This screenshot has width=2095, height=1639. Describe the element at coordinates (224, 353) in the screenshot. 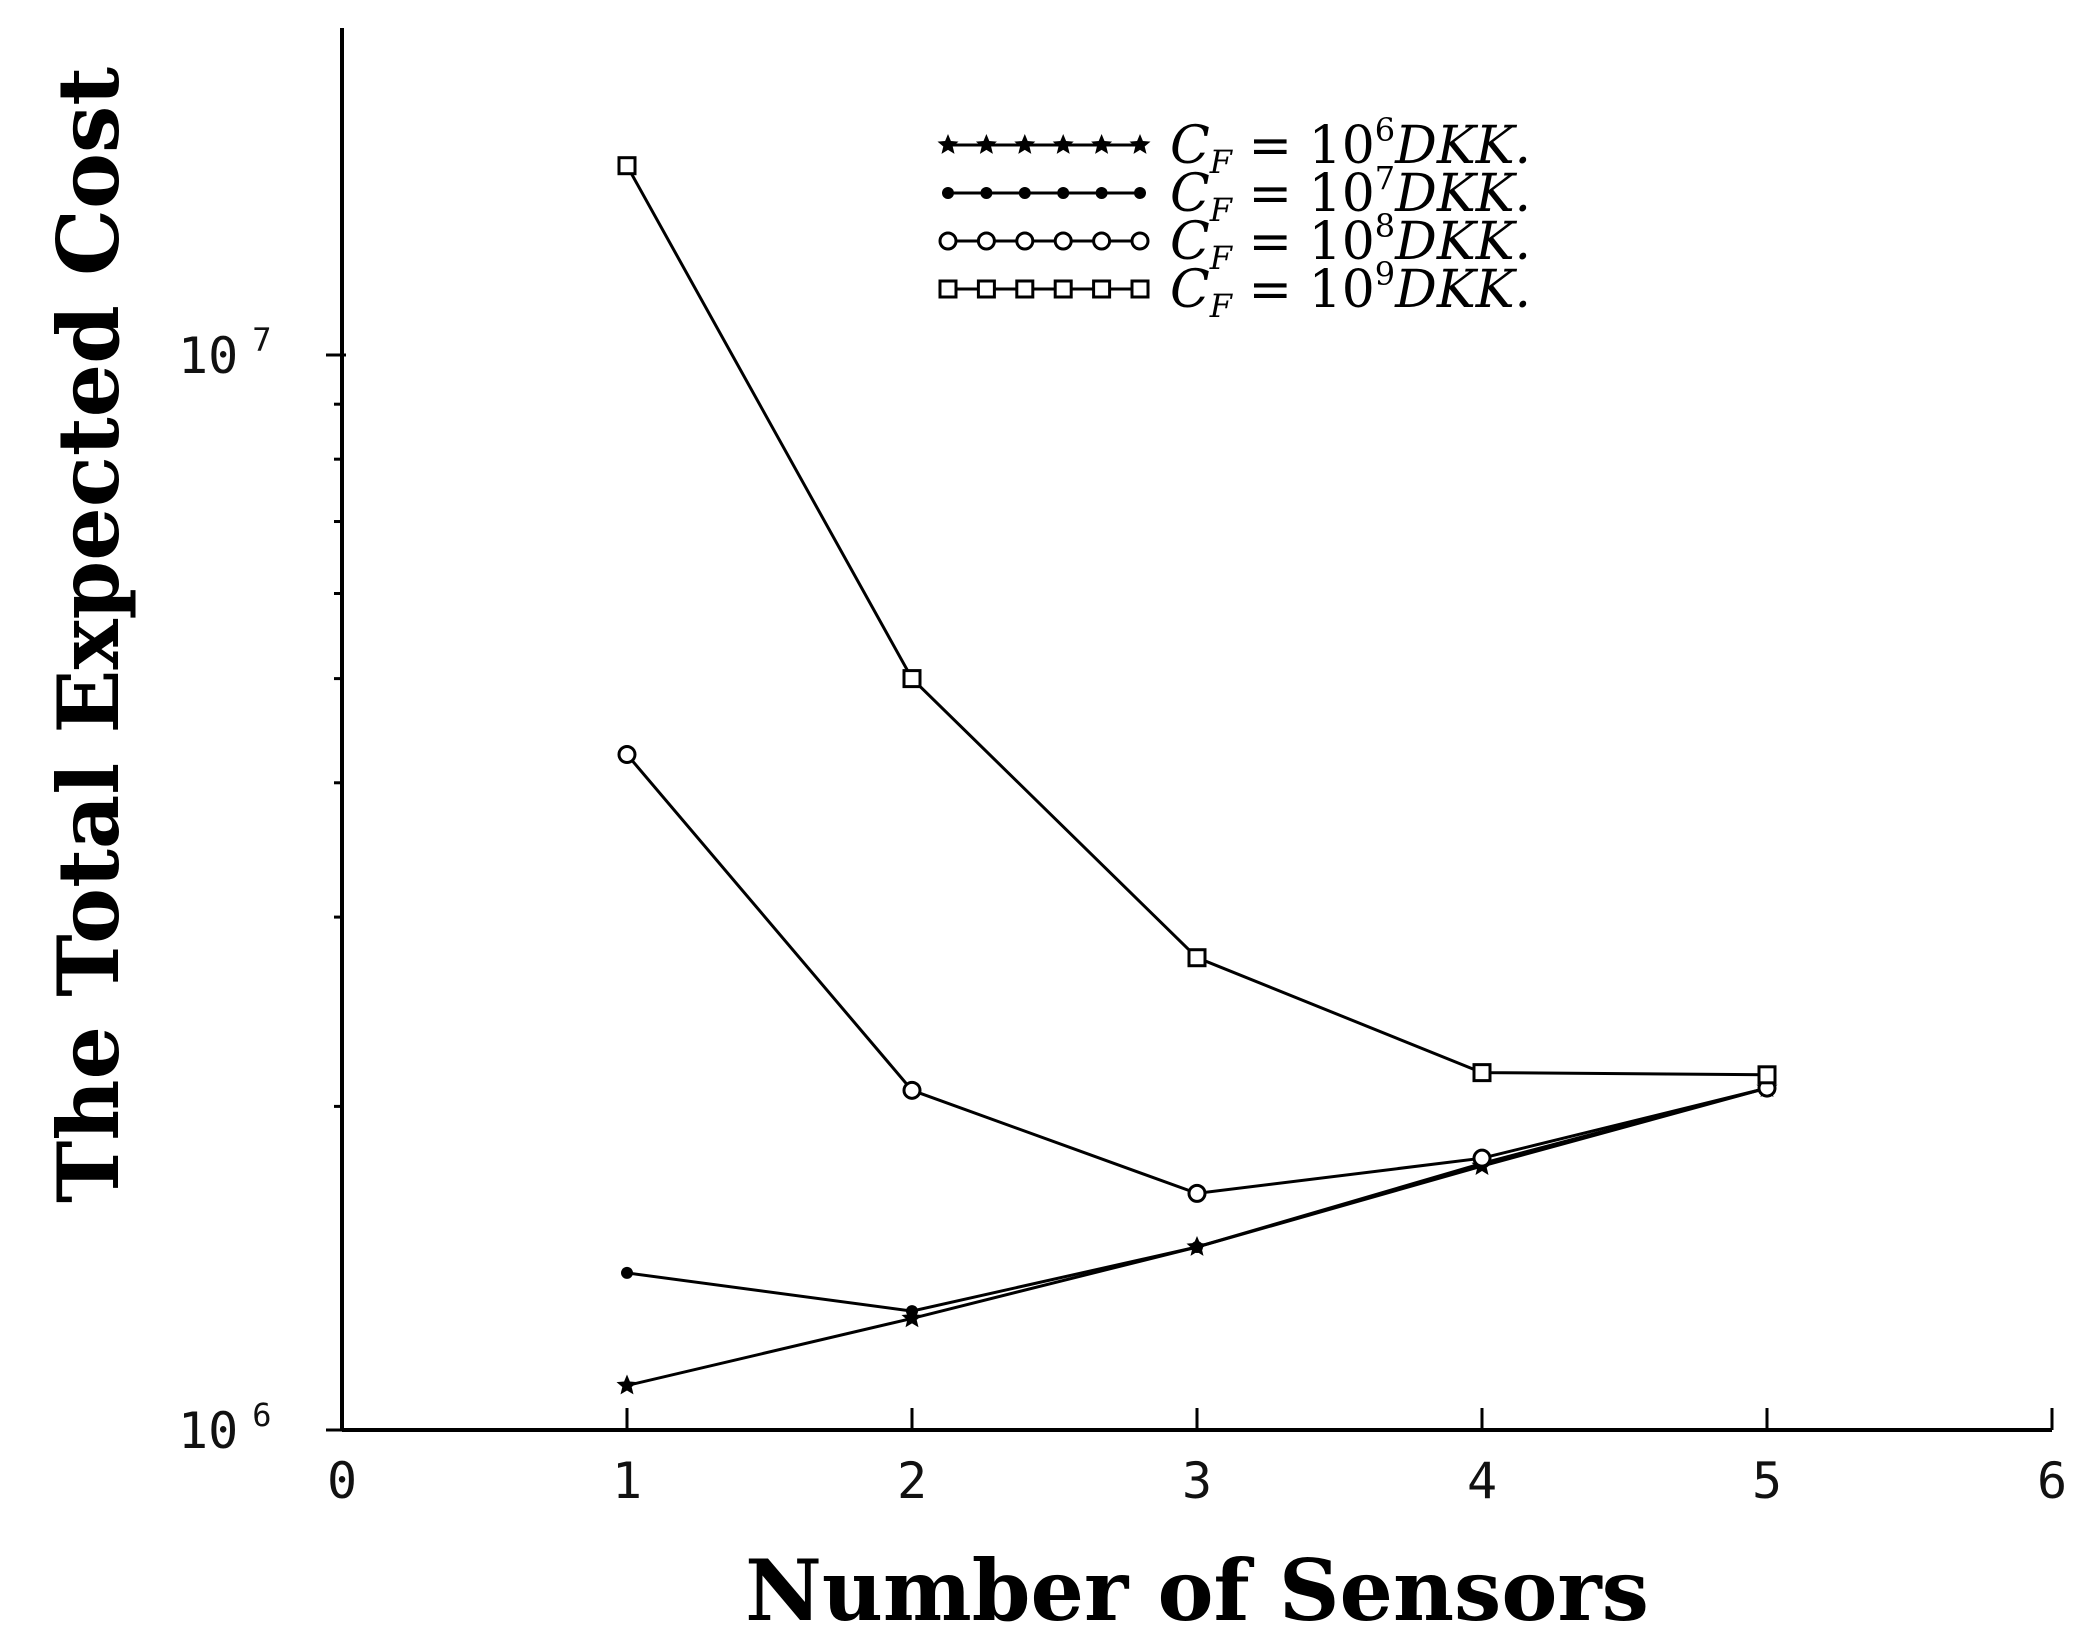

I see `y-tick-label: 10 7` at that location.